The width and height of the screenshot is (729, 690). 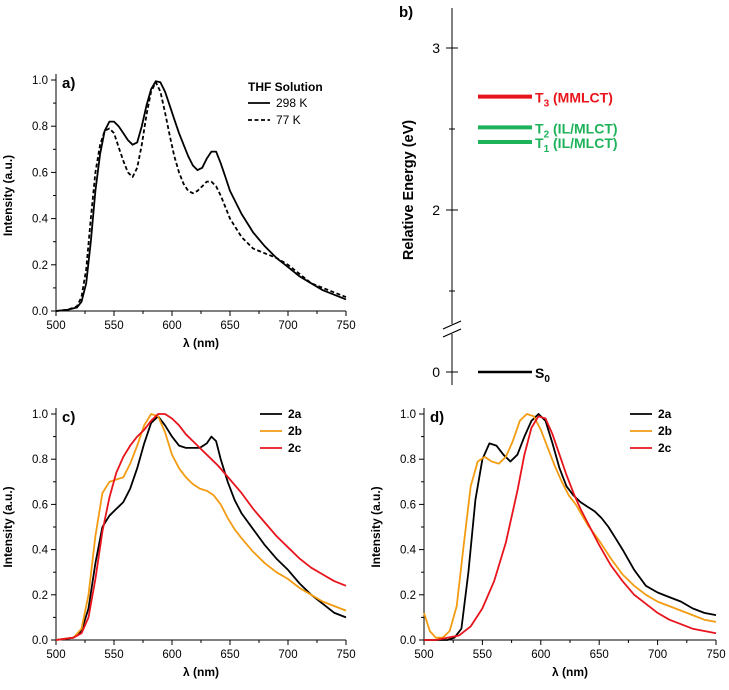 What do you see at coordinates (570, 672) in the screenshot?
I see `x-axis-title-d: λ (nm)` at bounding box center [570, 672].